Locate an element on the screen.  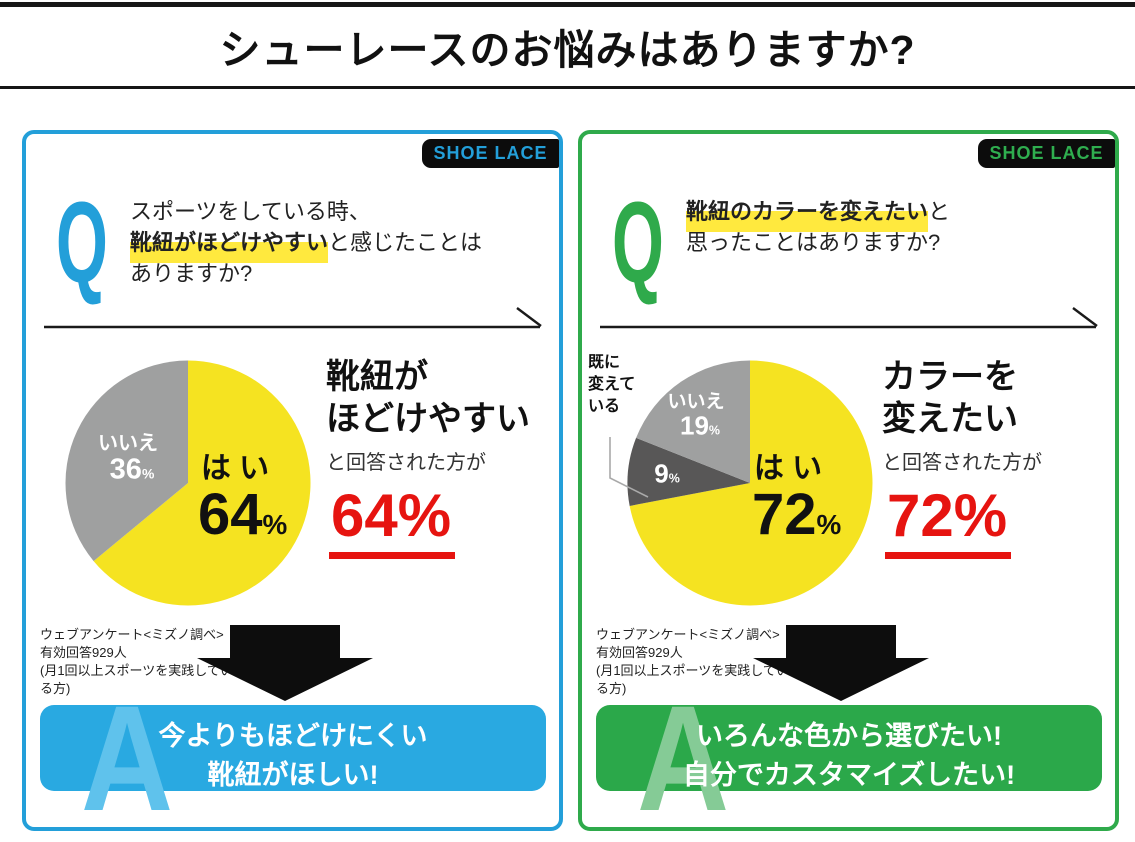
answer-text: いろんな色から選びたい! 自分でカスタマイズしたい! is located at coordinates (849, 755).